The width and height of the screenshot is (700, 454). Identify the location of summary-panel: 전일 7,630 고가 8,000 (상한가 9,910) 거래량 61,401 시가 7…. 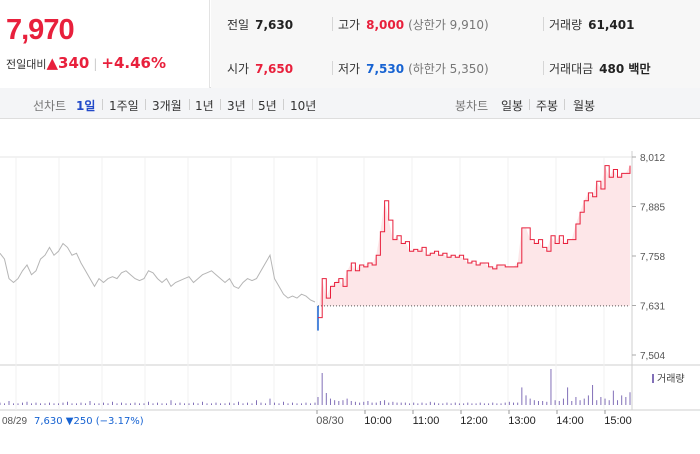
(455, 44).